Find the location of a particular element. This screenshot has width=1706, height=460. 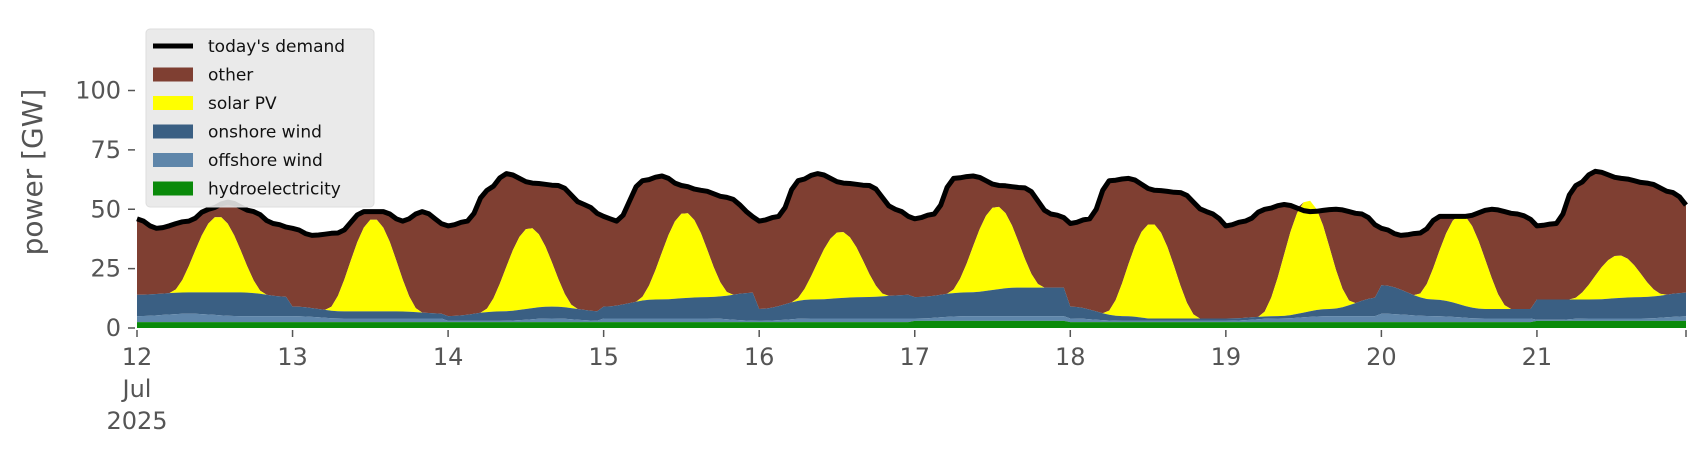

area-hydroelectricity is located at coordinates (911, 324).